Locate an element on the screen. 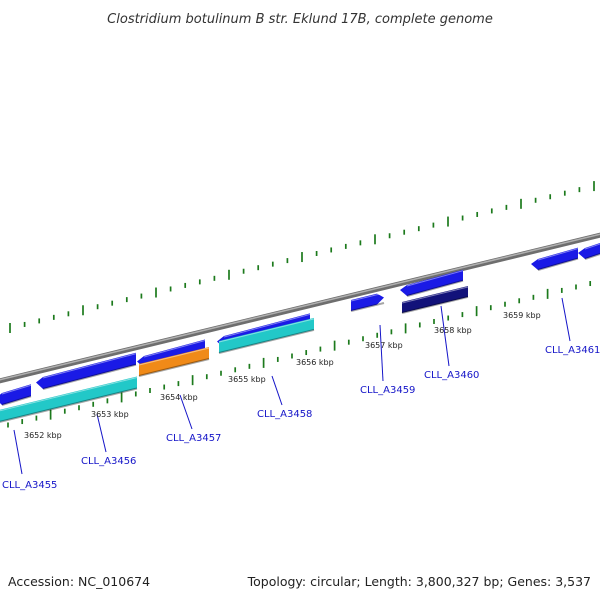 The height and width of the screenshot is (600, 600). kbp-label: 3654 kbp is located at coordinates (179, 397).